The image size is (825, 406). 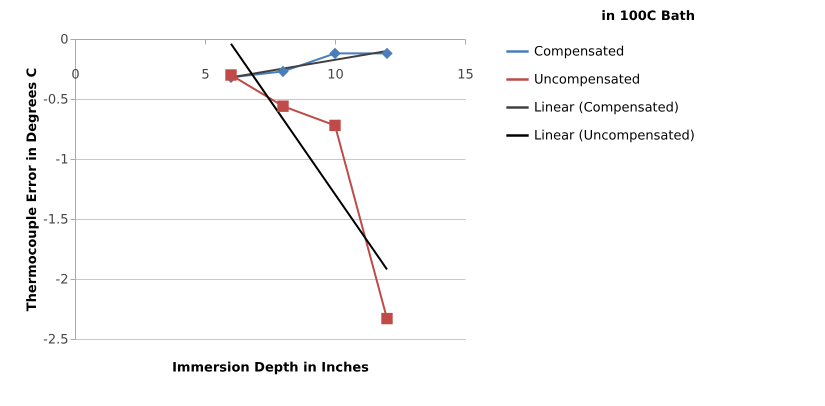 I want to click on y-tick-label: -1, so click(x=62, y=160).